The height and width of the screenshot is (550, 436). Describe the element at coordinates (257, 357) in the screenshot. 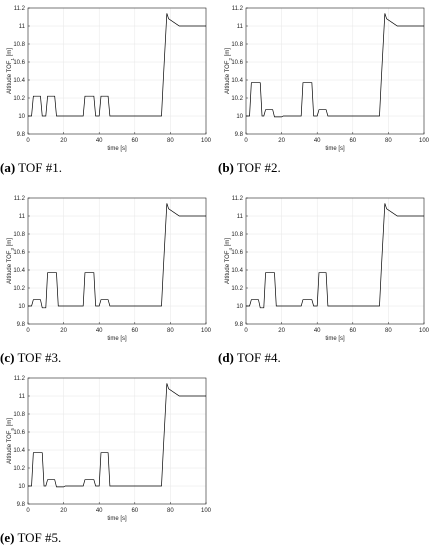

I see `caption-text: TOF #4.` at that location.